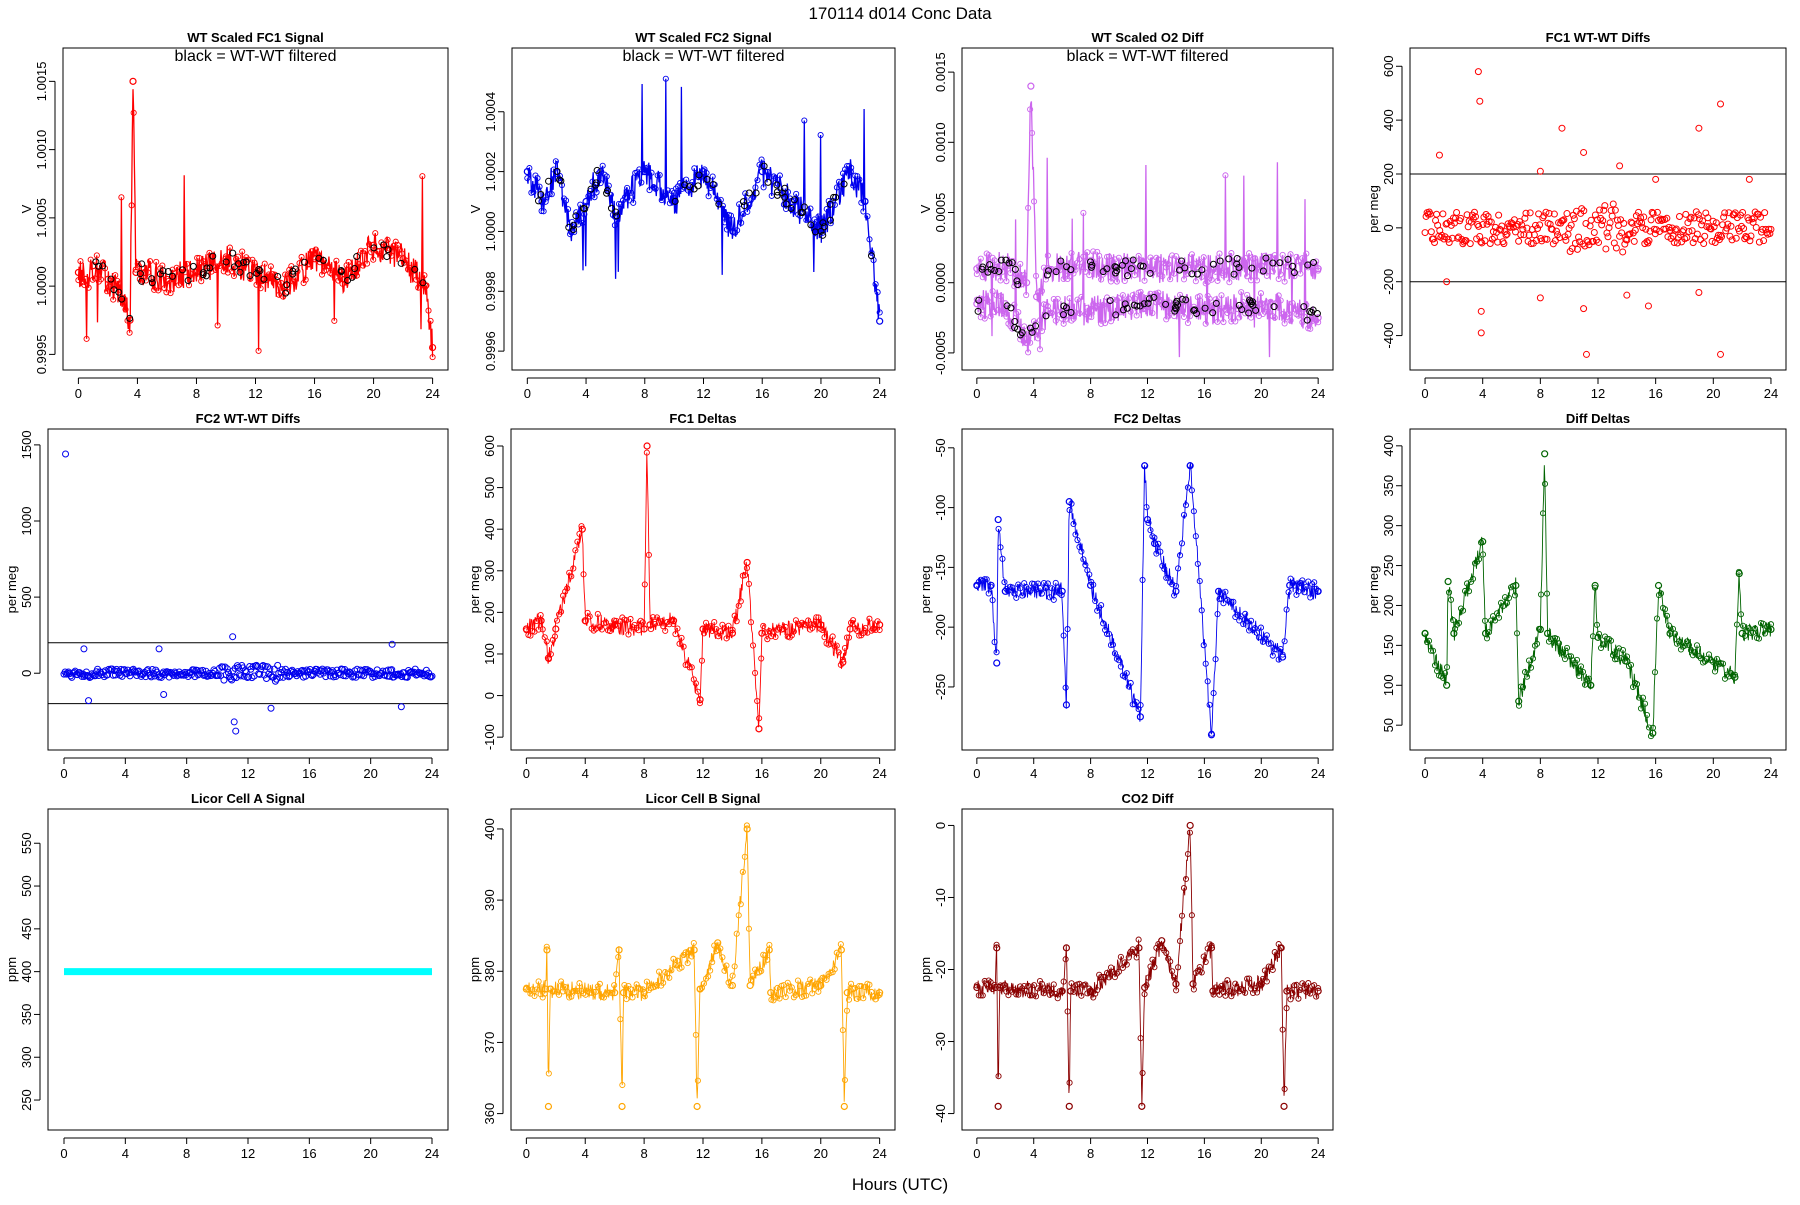  Describe the element at coordinates (644, 393) in the screenshot. I see `x-tick-label: 8` at that location.